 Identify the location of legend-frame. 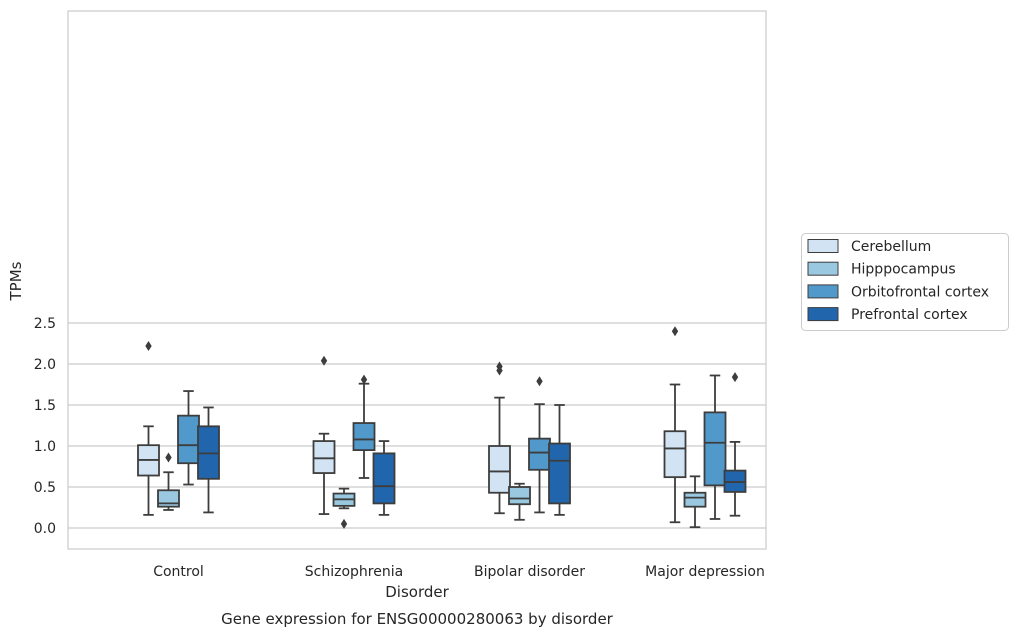
(905, 282).